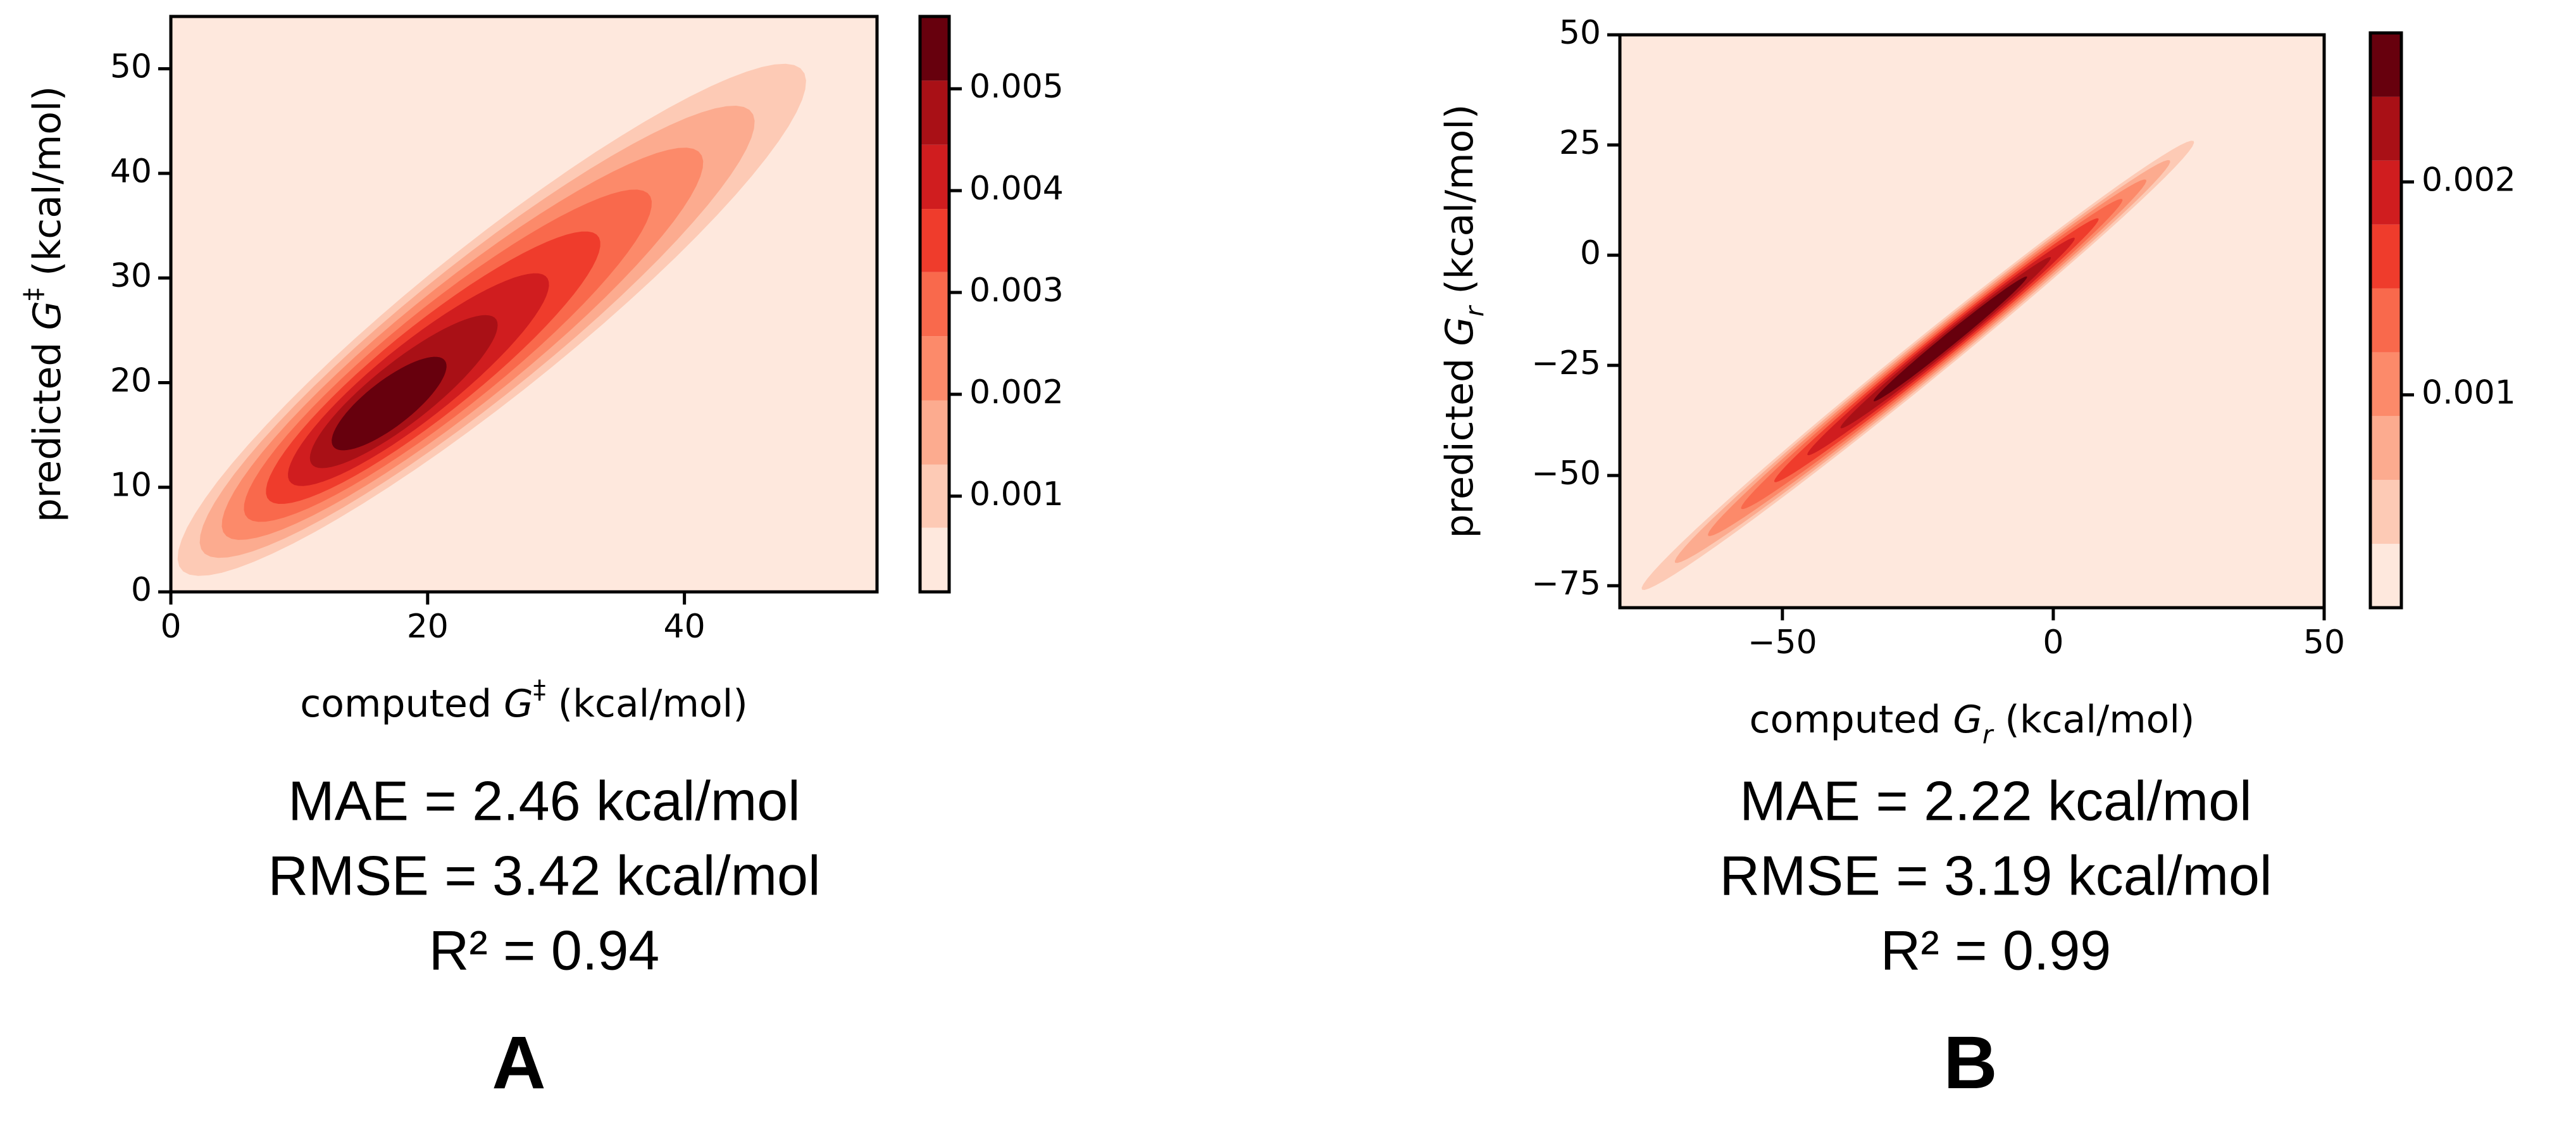 The height and width of the screenshot is (1123, 2576). Describe the element at coordinates (131, 486) in the screenshot. I see `y-tick-label: 10` at that location.